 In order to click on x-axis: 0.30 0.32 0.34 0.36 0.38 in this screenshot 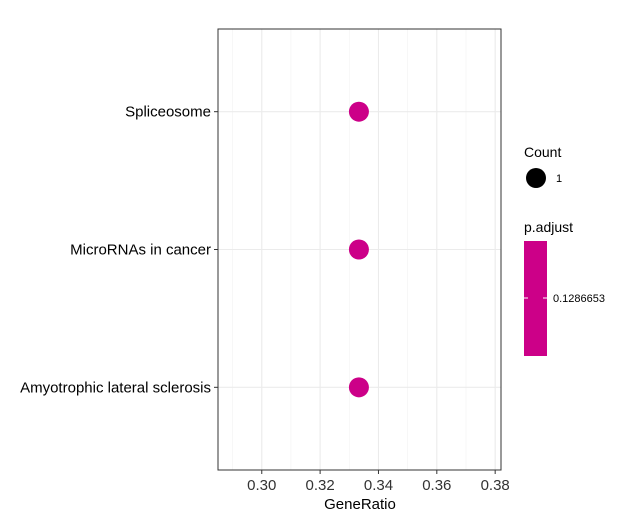, I will do `click(378, 482)`.